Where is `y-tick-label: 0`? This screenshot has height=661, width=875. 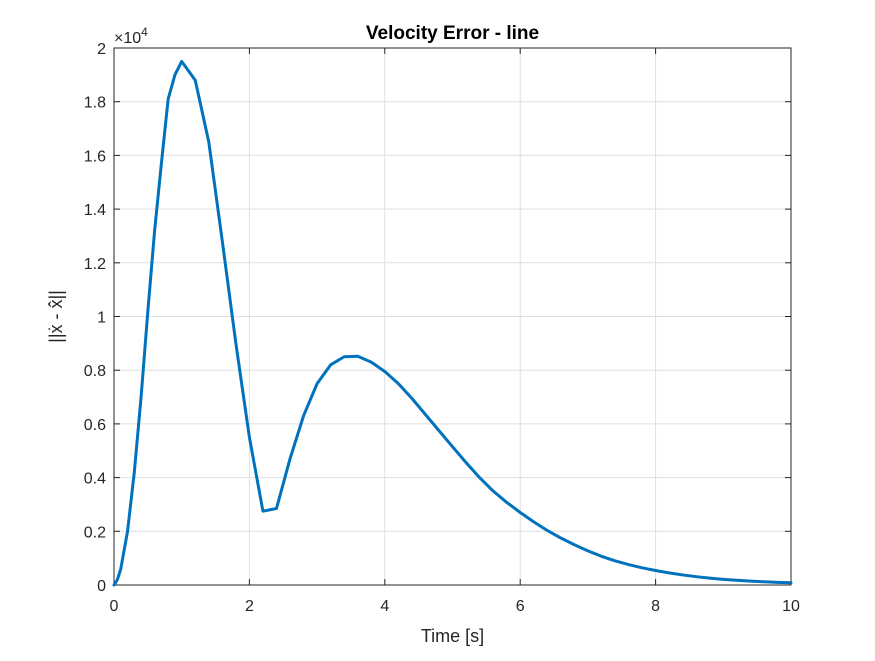 y-tick-label: 0 is located at coordinates (101, 586).